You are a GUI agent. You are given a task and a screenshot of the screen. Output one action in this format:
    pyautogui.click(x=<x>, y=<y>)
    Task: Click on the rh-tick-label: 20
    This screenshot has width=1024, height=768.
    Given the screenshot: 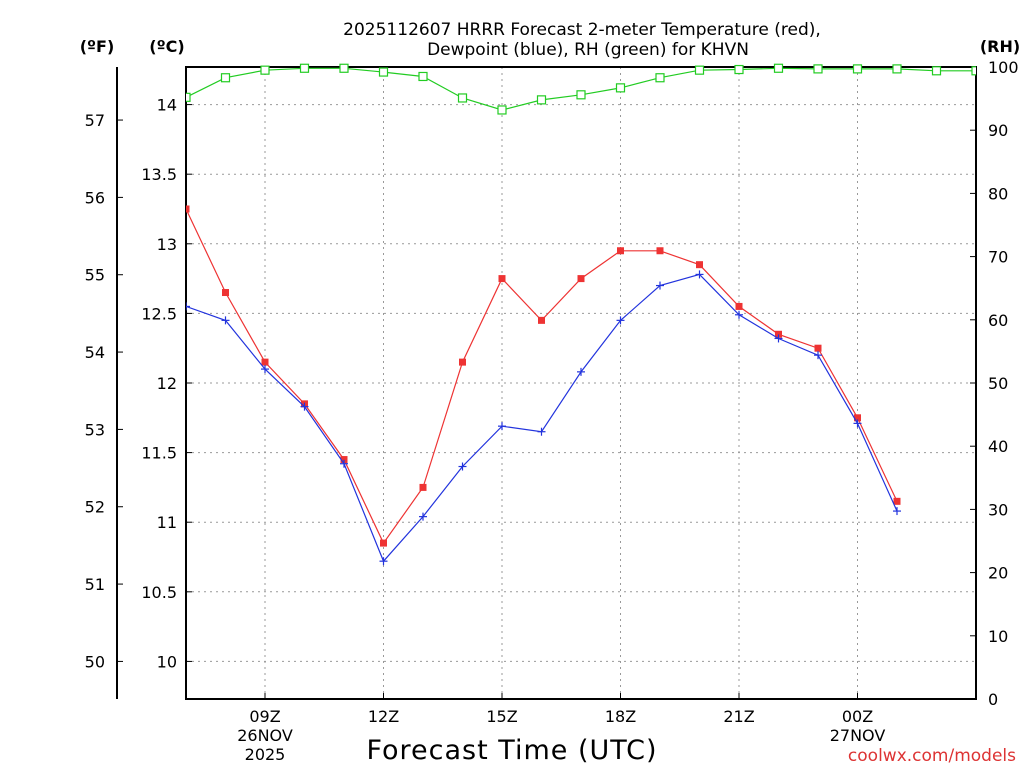 What is the action you would take?
    pyautogui.click(x=998, y=573)
    